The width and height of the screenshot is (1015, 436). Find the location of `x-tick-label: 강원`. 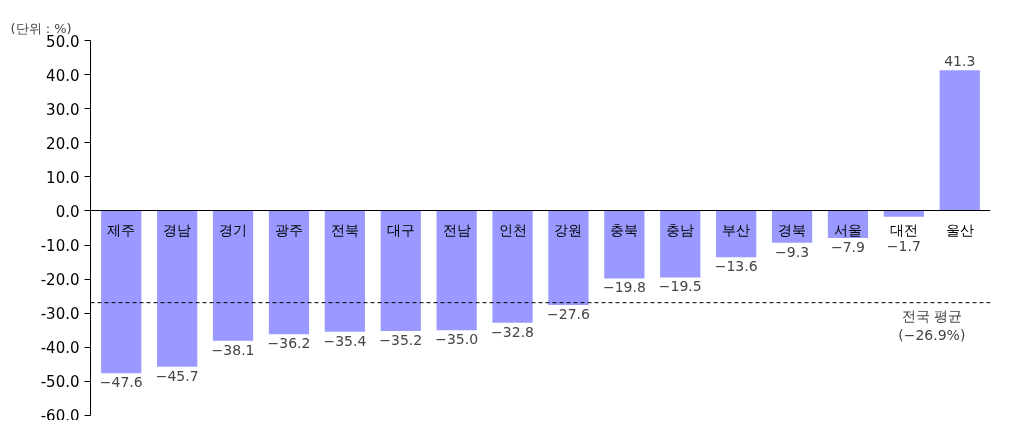

x-tick-label: 강원 is located at coordinates (568, 229).